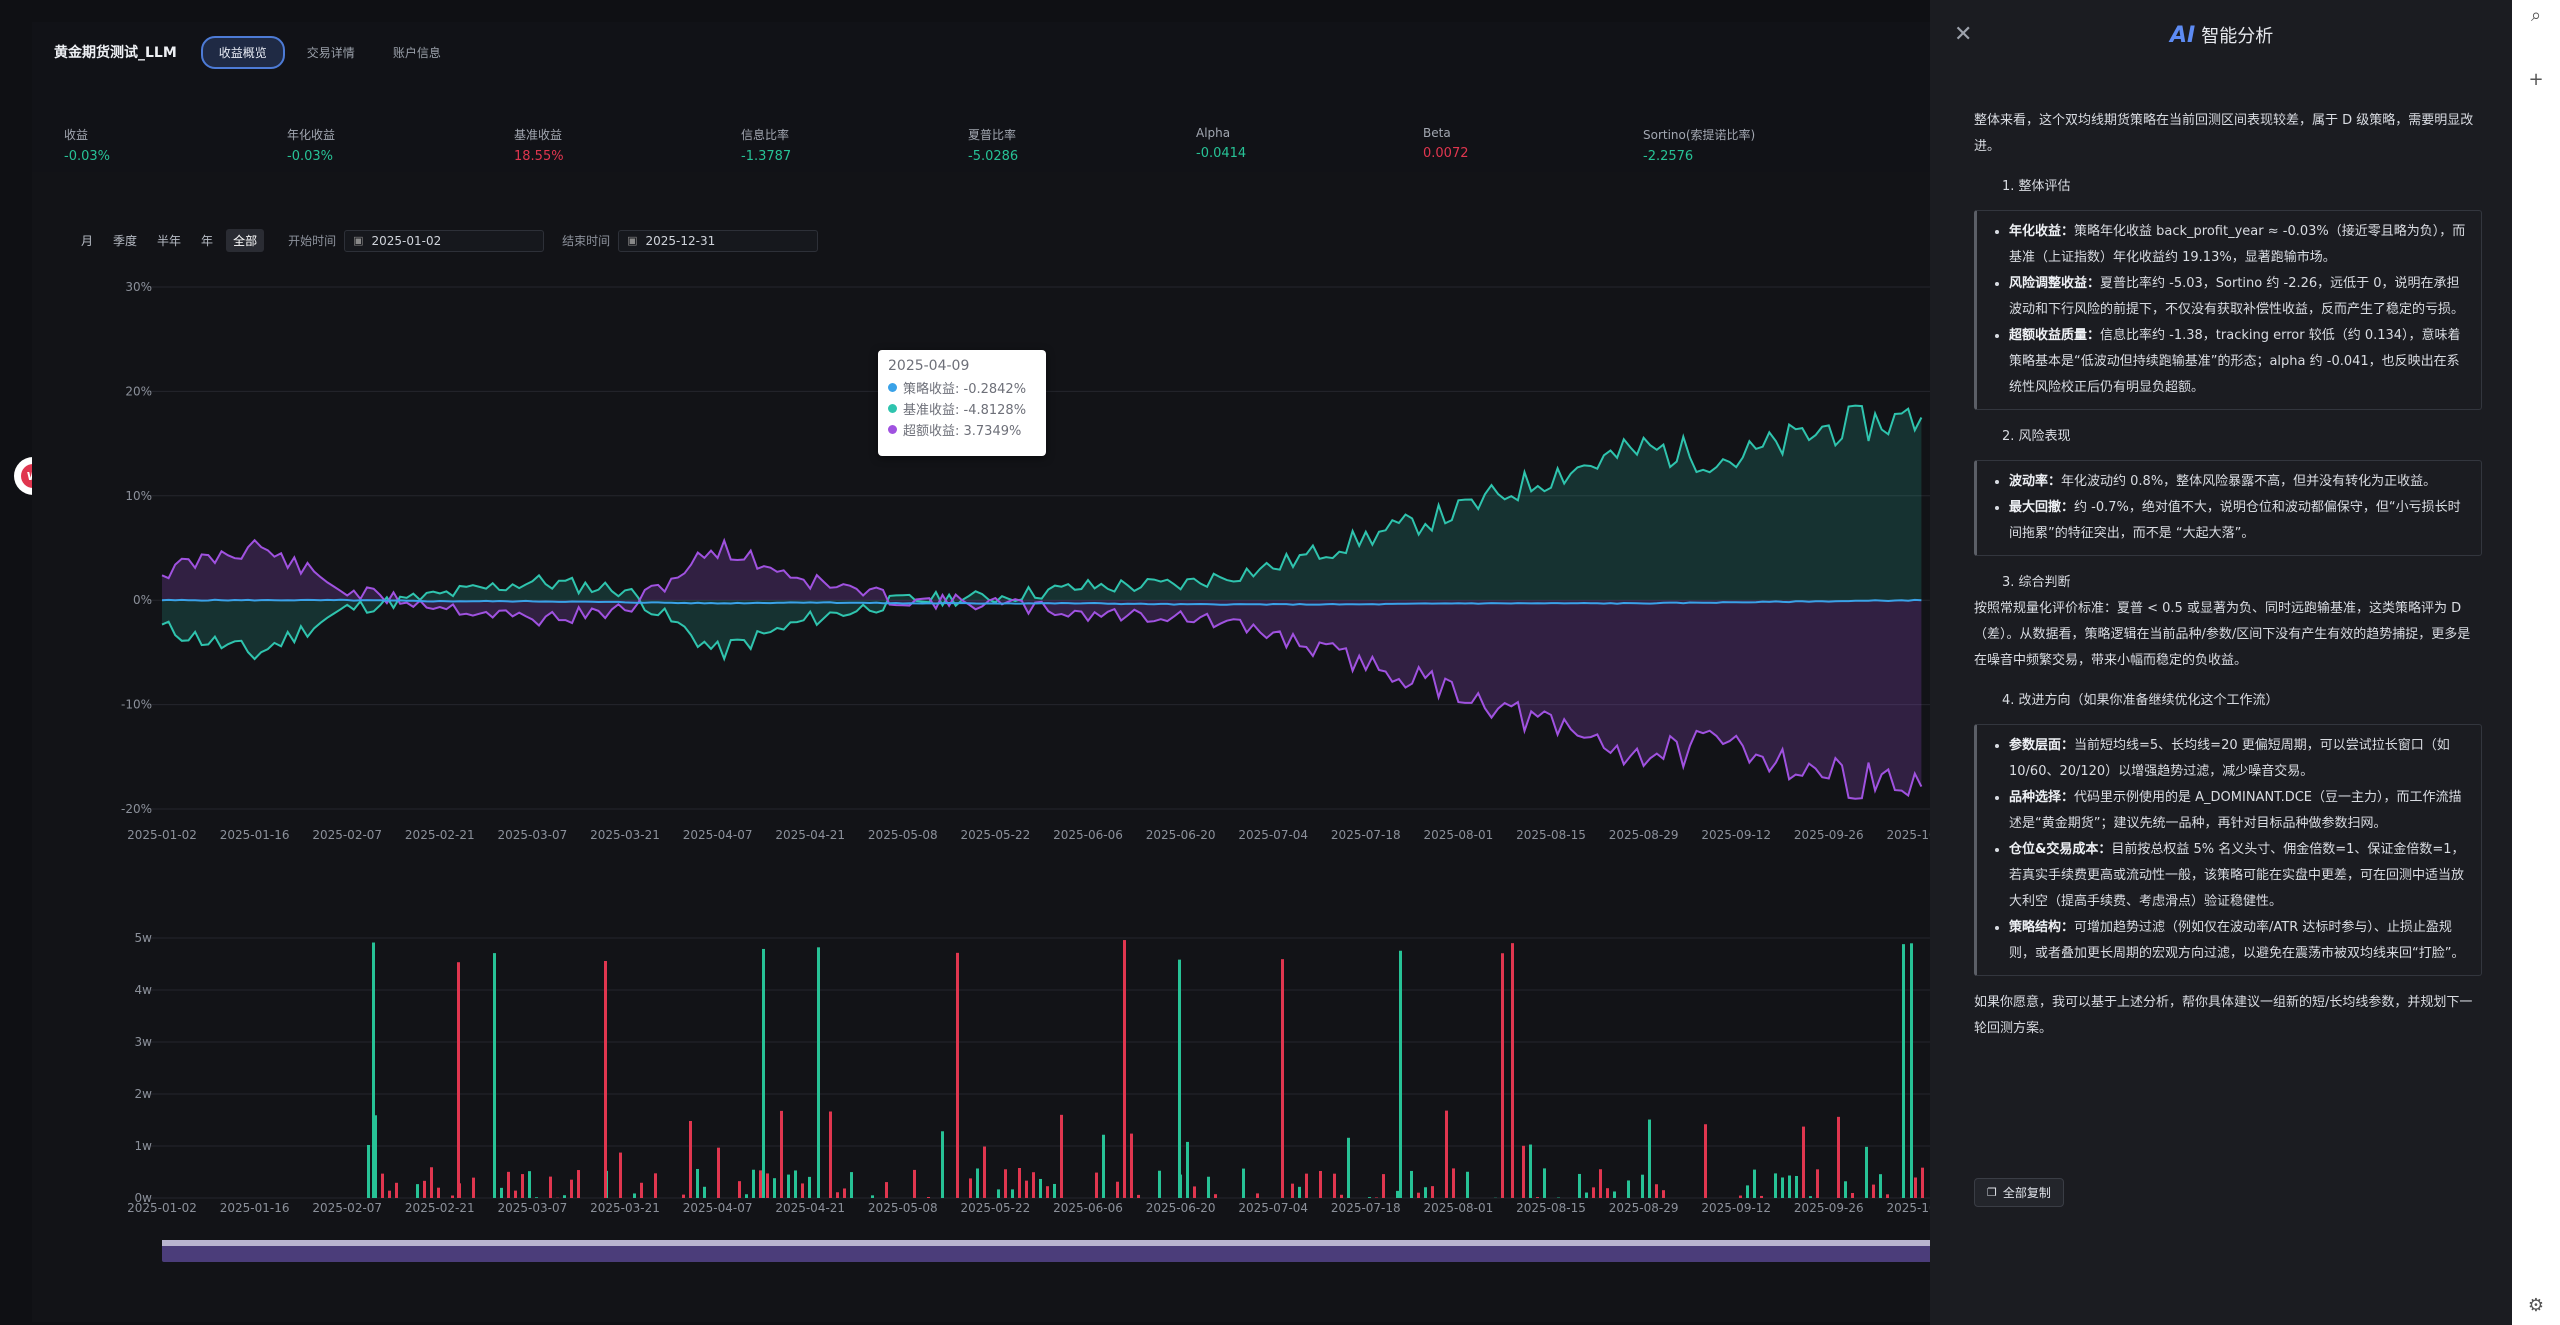 The height and width of the screenshot is (1325, 2560). I want to click on tooltip-row-excess: 超额收益: 3.7349%, so click(962, 429).